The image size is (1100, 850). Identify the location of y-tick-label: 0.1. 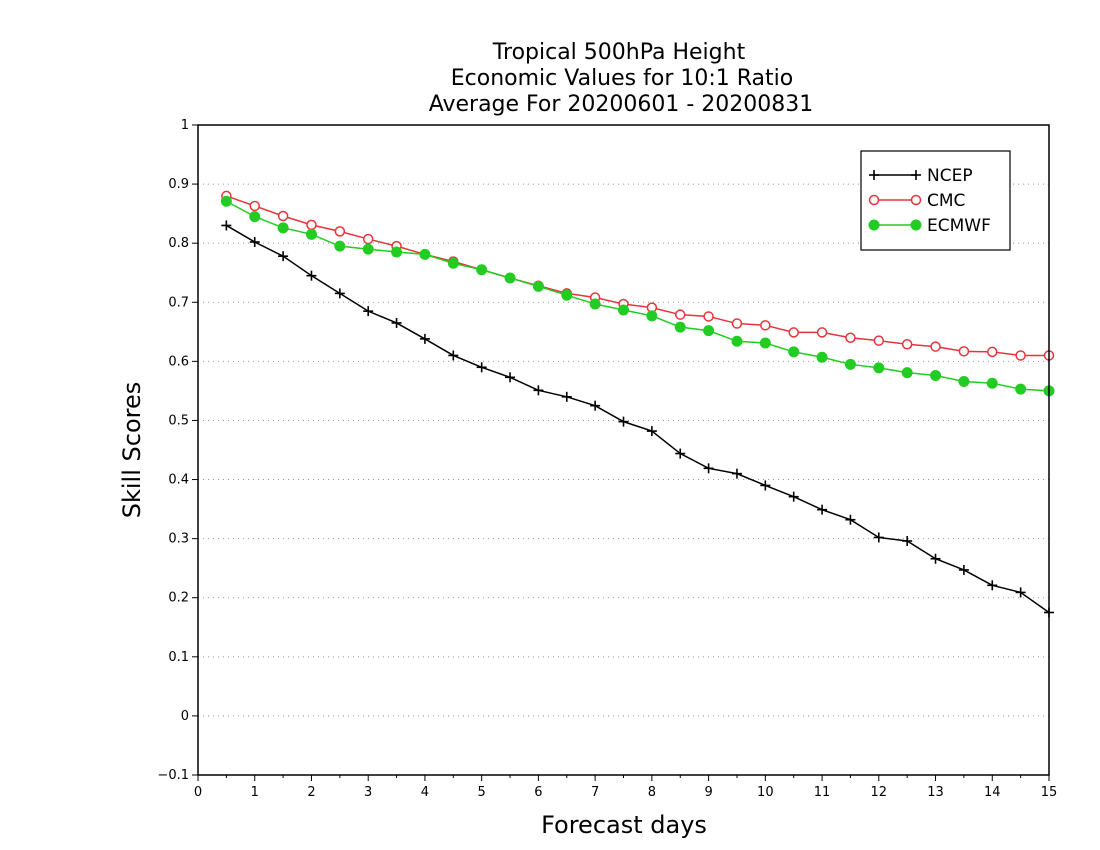
(178, 657).